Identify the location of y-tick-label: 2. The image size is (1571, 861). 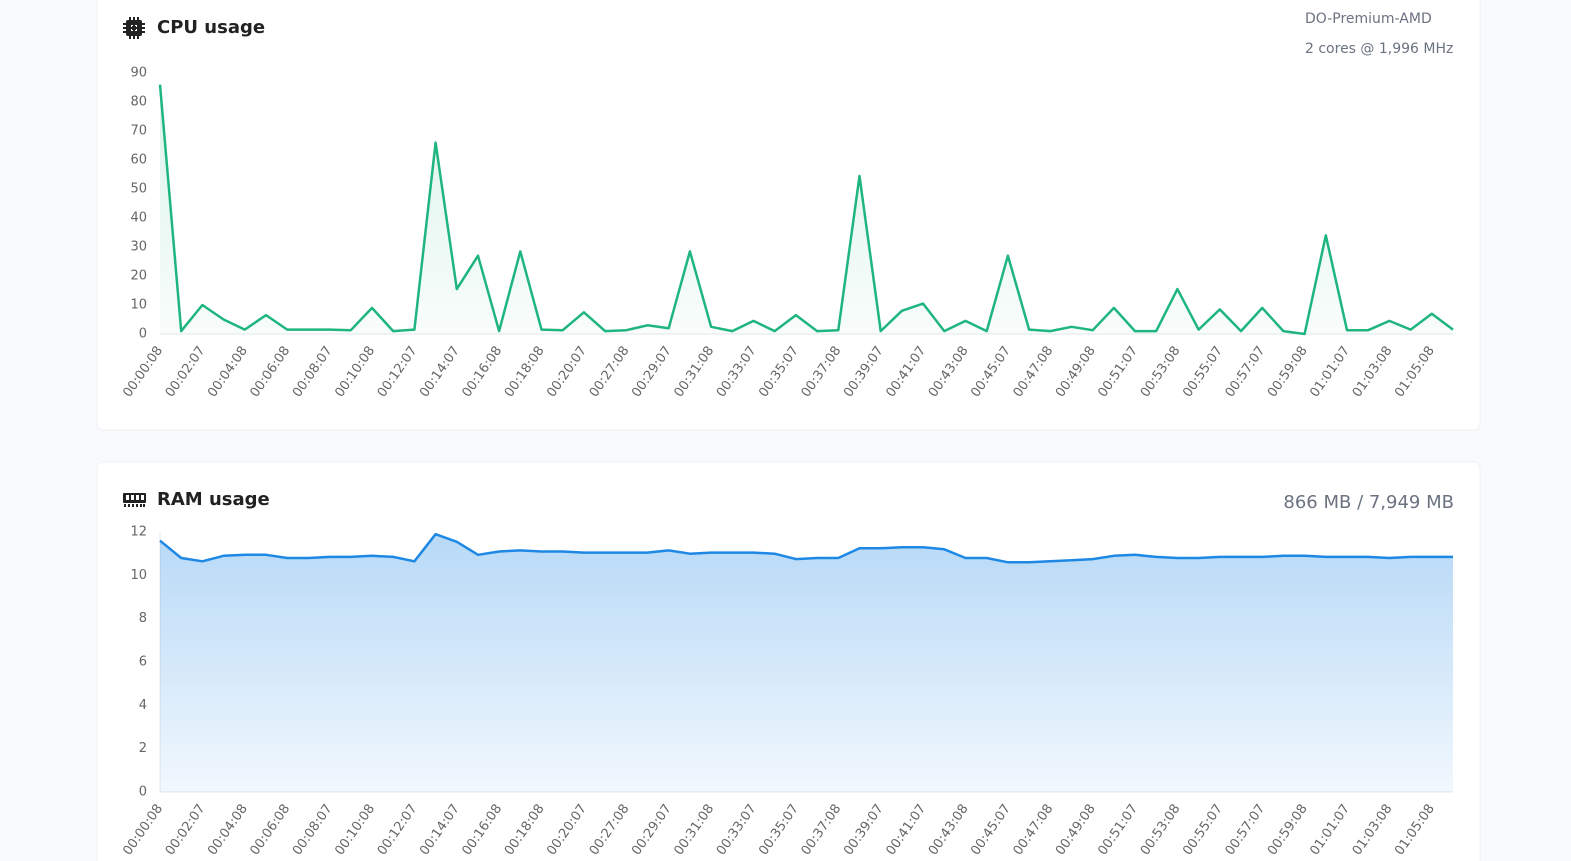
(143, 748).